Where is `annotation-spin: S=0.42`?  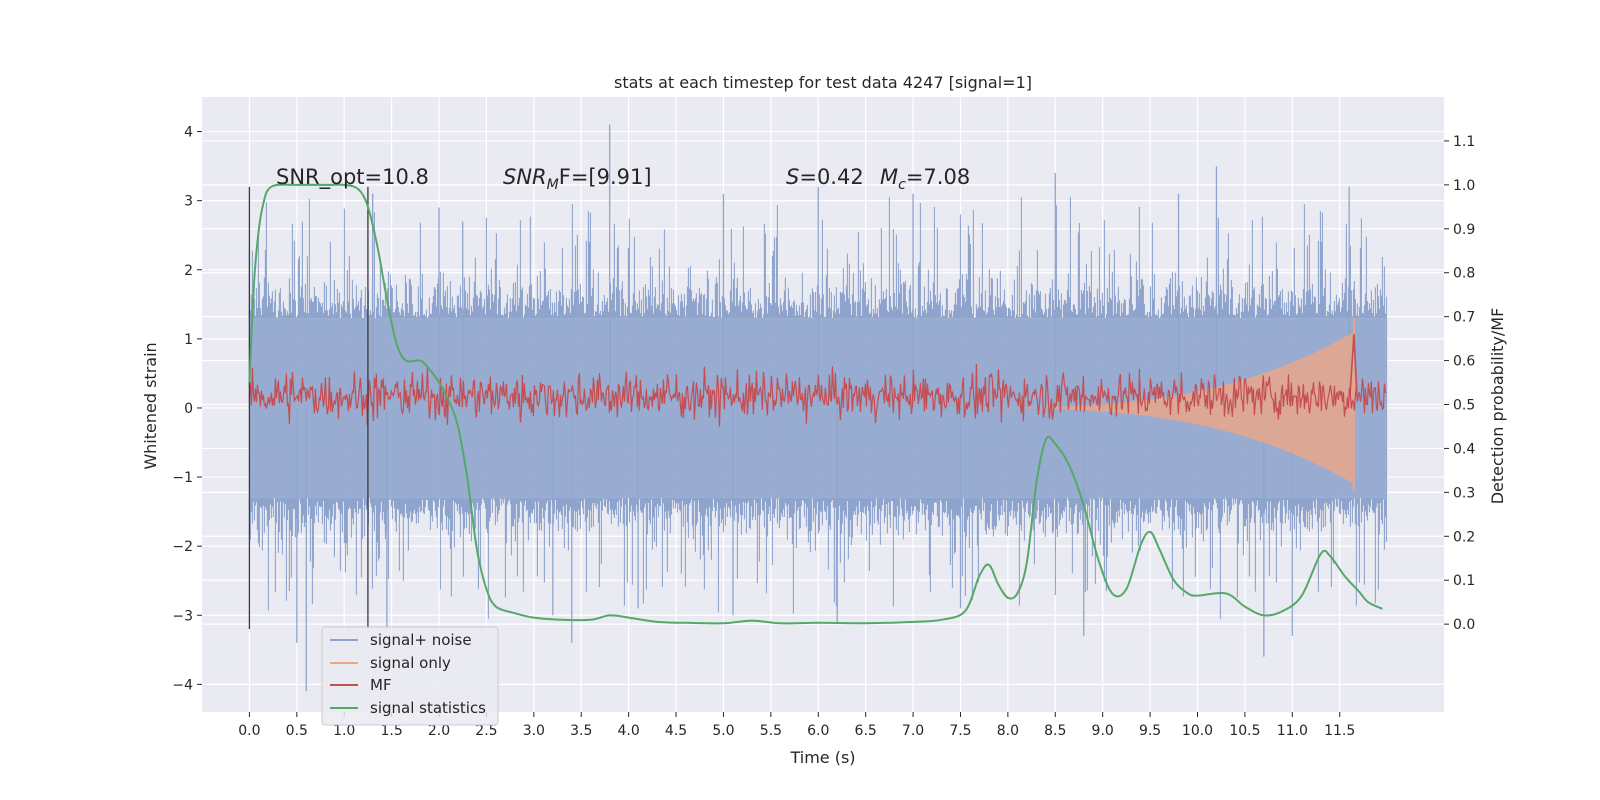
annotation-spin: S=0.42 is located at coordinates (825, 177).